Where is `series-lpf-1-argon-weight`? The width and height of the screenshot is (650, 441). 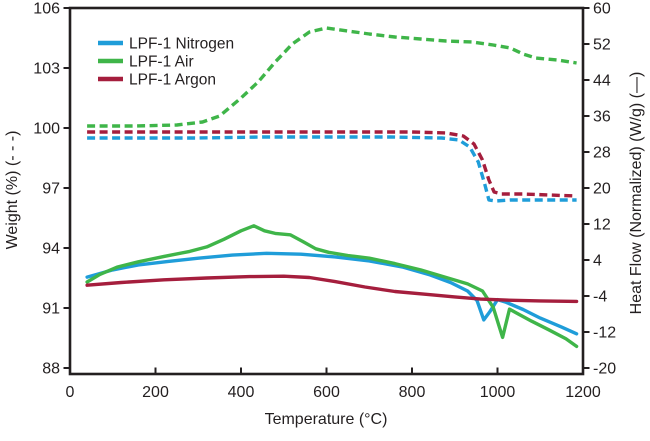 series-lpf-1-argon-weight is located at coordinates (332, 164).